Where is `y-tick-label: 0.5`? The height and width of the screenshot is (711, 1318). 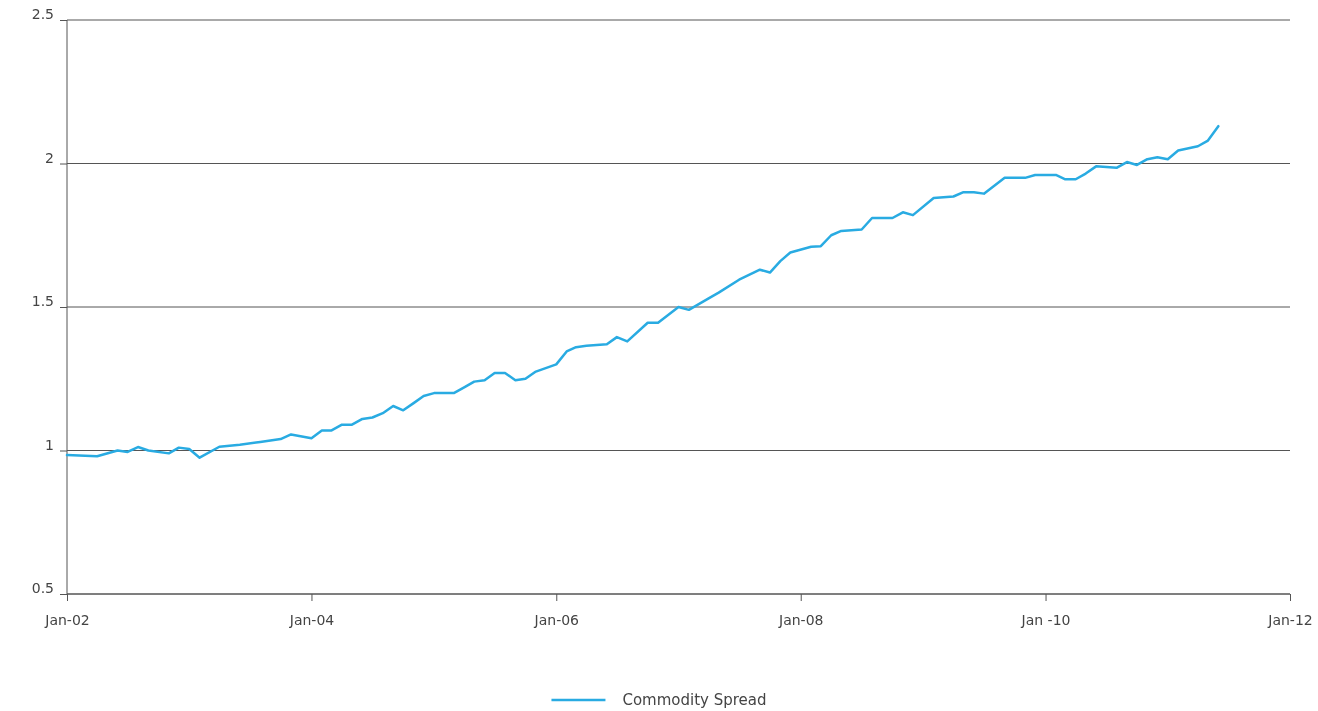
y-tick-label: 0.5 is located at coordinates (42, 588).